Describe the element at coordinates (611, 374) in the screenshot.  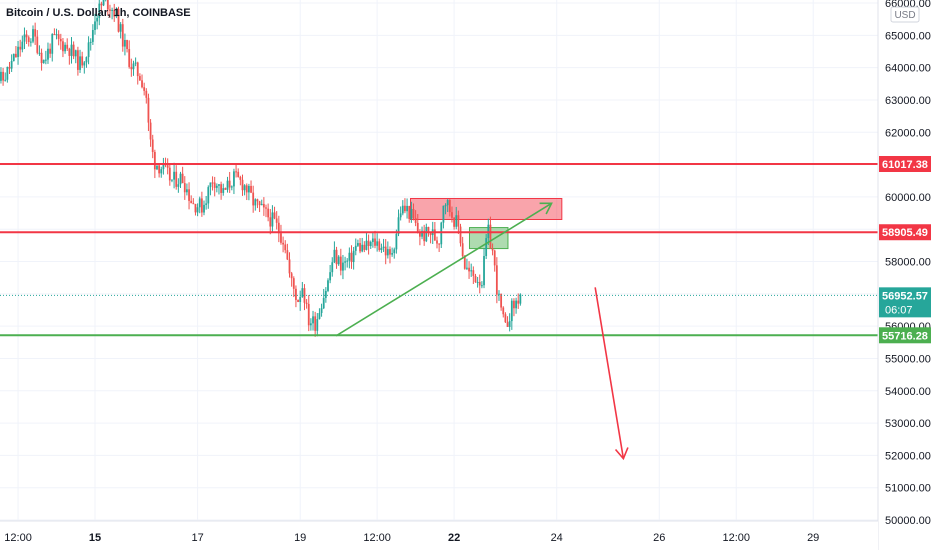
I see `projection-arrow` at that location.